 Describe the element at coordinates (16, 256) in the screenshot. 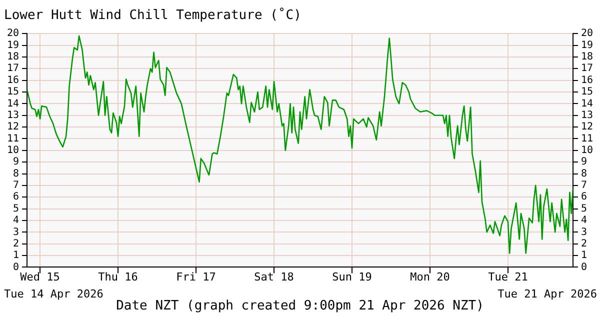

I see `y-tick-label: 1` at that location.